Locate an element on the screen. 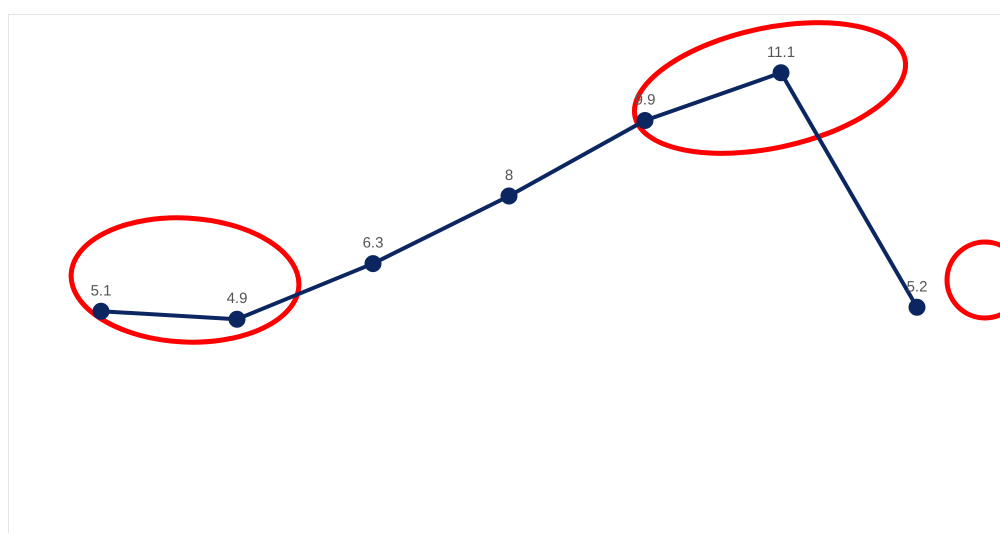 The image size is (1000, 533). data-label: 8 is located at coordinates (509, 175).